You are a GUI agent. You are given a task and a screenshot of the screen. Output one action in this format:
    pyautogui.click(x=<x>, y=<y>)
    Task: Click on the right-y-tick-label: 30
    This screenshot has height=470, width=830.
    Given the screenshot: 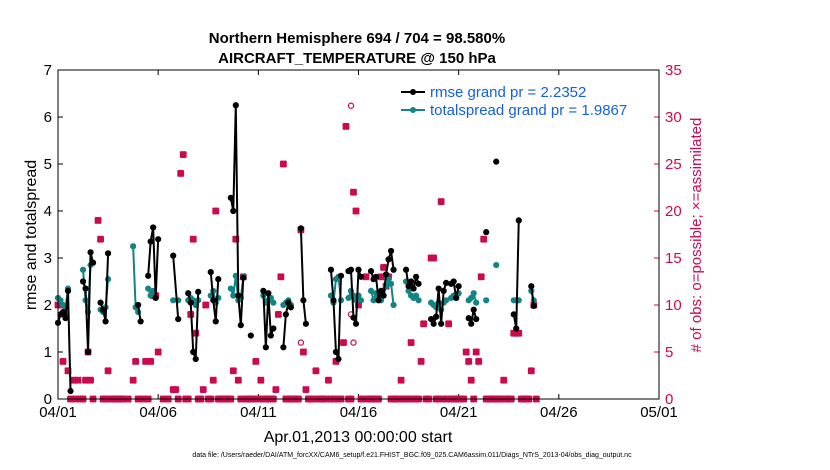 What is the action you would take?
    pyautogui.click(x=673, y=117)
    